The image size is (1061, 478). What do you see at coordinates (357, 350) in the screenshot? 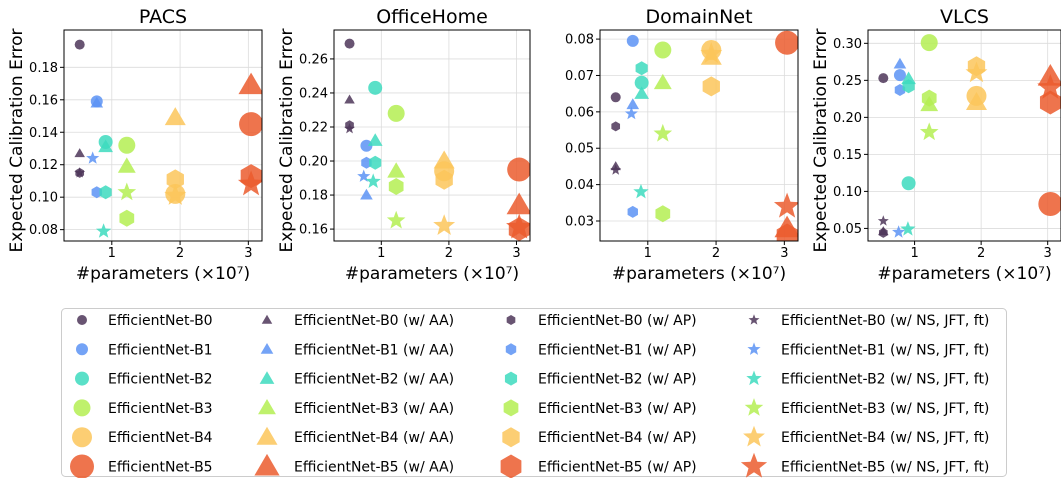
I see `legend-item-b1-aa: EfficientNet-B1 (w/ AA)` at bounding box center [357, 350].